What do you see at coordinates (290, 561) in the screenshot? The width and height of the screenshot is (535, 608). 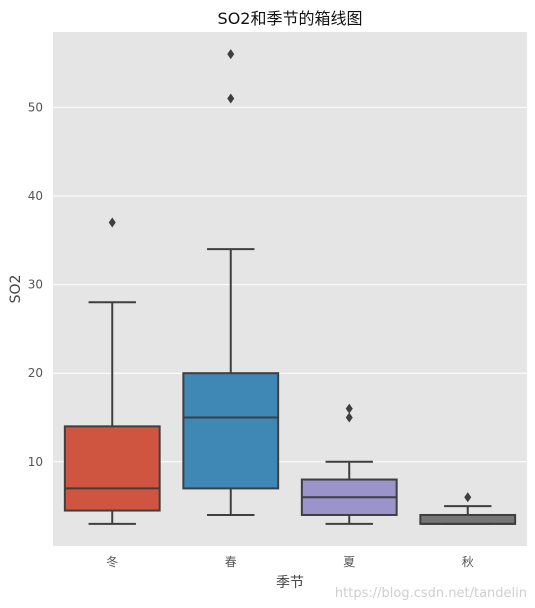 I see `x-tick-labels: 冬春夏秋` at bounding box center [290, 561].